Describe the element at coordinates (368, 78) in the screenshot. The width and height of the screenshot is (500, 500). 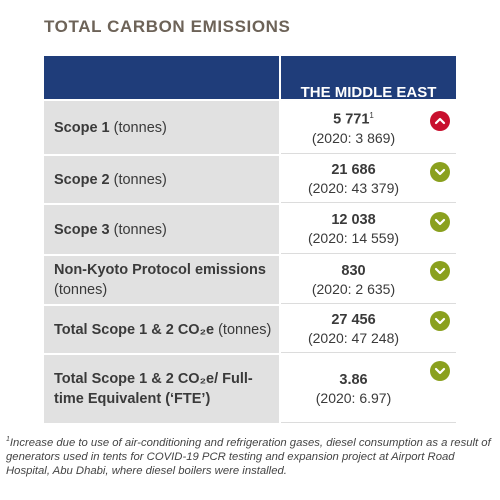
I see `column-header: THE MIDDLE EAST` at that location.